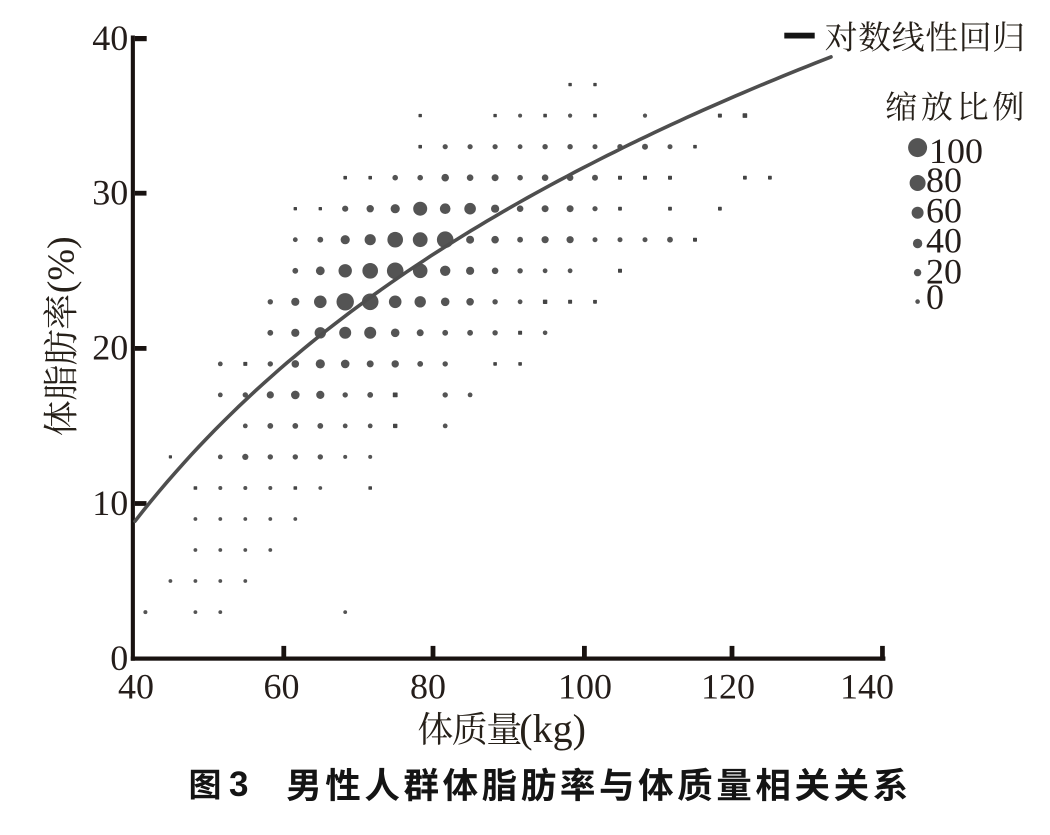 The width and height of the screenshot is (1050, 835). Describe the element at coordinates (238, 784) in the screenshot. I see `svg-text: 3` at that location.